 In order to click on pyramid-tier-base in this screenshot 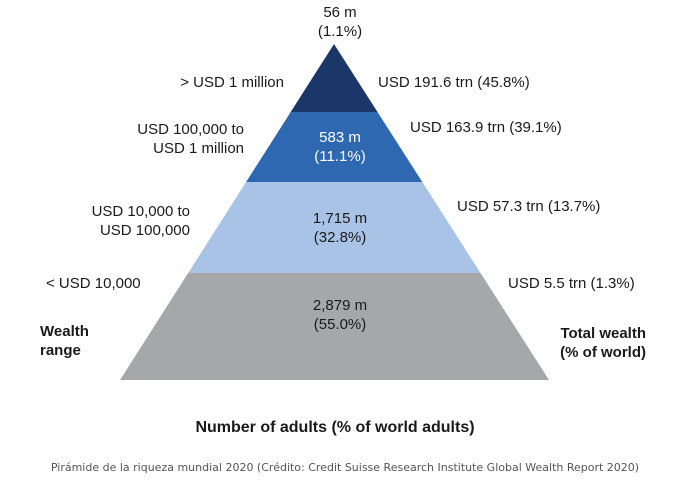, I will do `click(334, 326)`.